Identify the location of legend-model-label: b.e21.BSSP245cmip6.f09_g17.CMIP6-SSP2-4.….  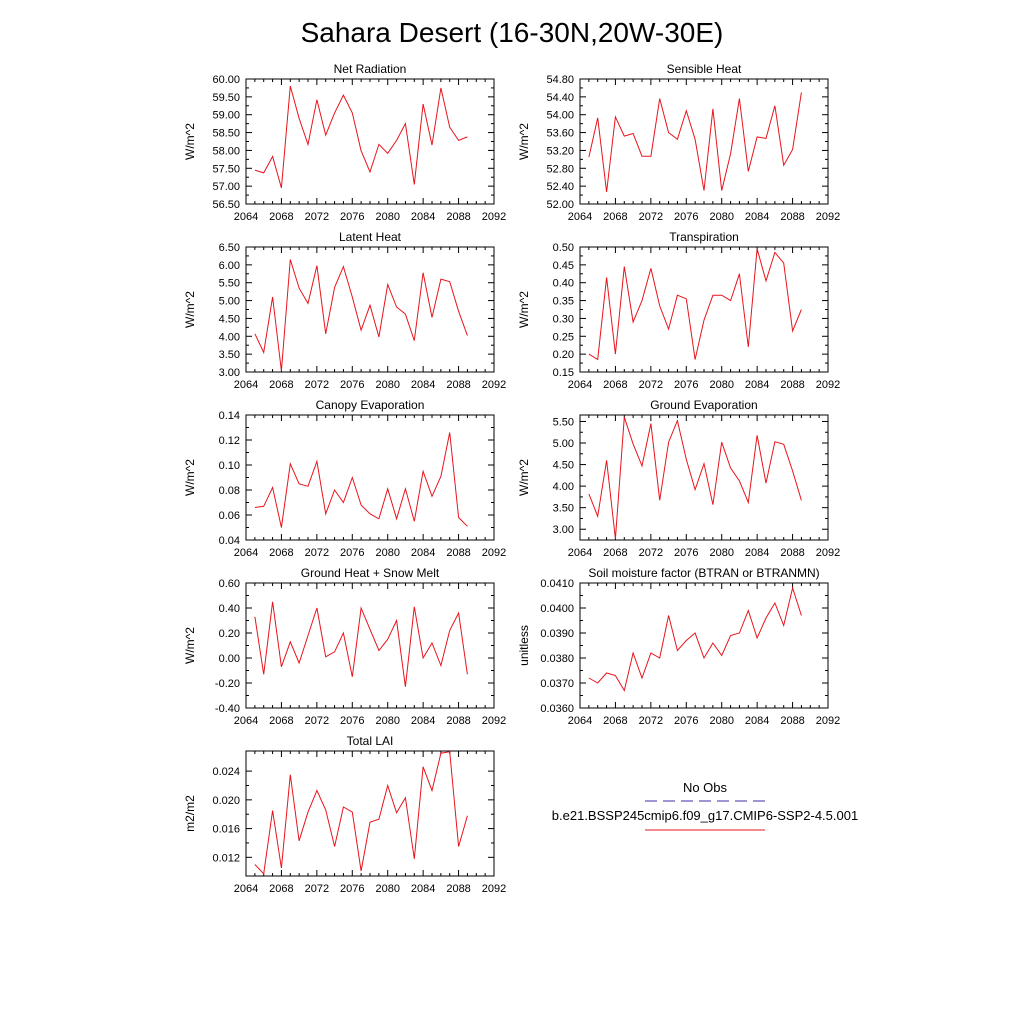
(705, 815).